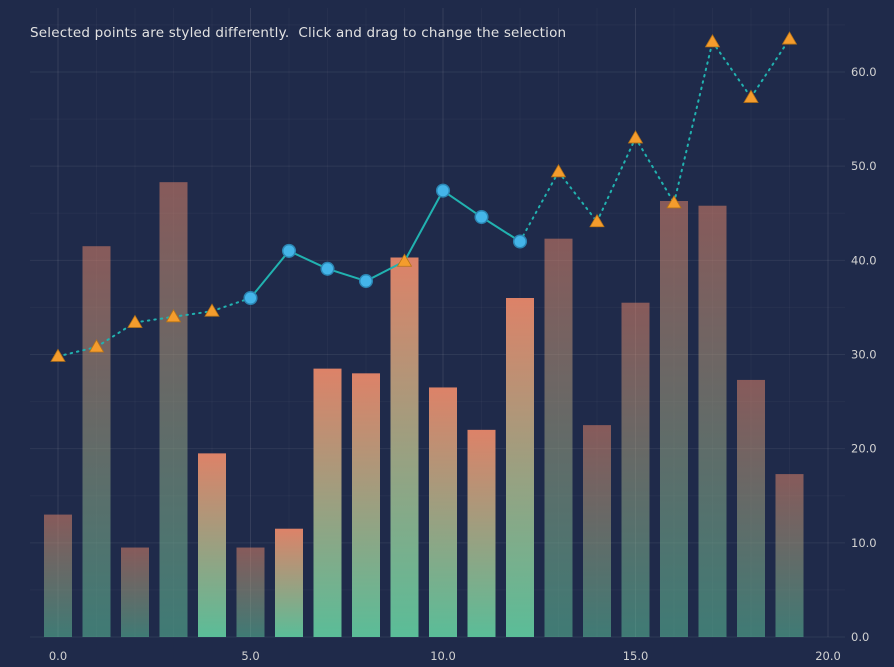 The image size is (894, 667). What do you see at coordinates (443, 656) in the screenshot?
I see `x-tick-label: 10.0` at bounding box center [443, 656].